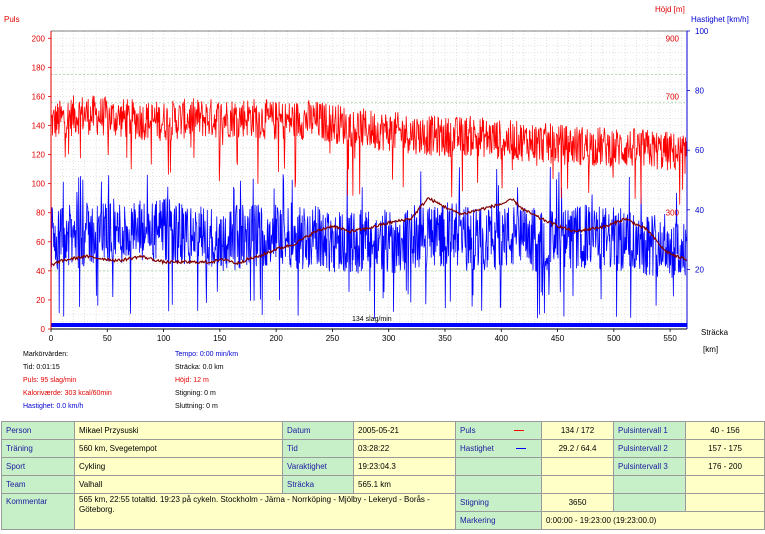 The height and width of the screenshot is (534, 765). Describe the element at coordinates (404, 430) in the screenshot. I see `datum-value: 2005-05-21` at that location.